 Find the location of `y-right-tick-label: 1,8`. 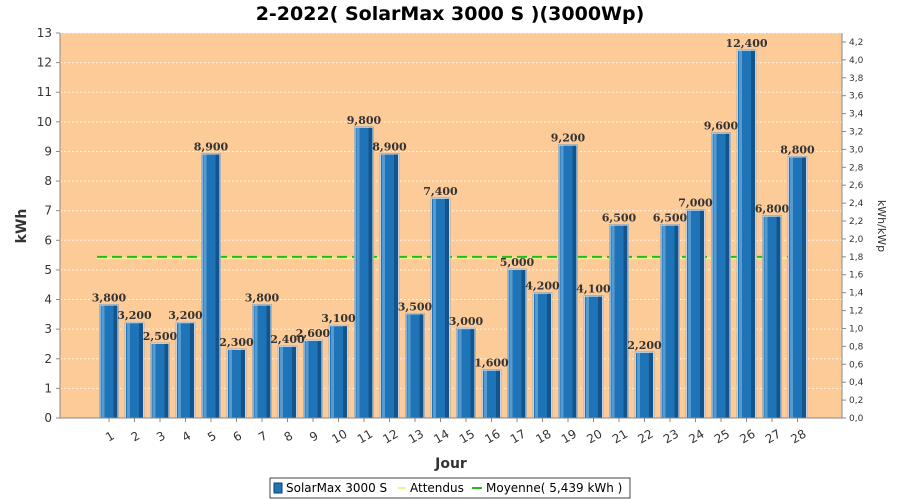

y-right-tick-label: 1,8 is located at coordinates (856, 258).